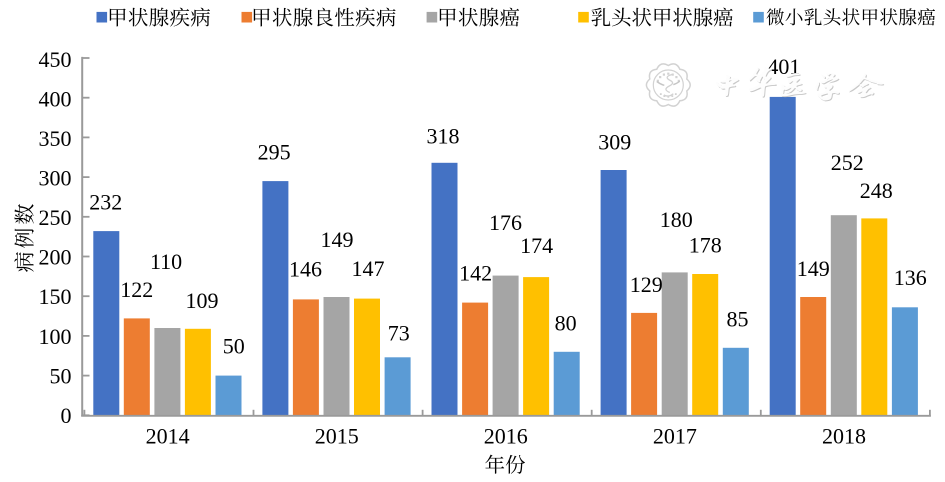 This screenshot has width=945, height=482. What do you see at coordinates (646, 284) in the screenshot?
I see `svg-text: 129` at bounding box center [646, 284].